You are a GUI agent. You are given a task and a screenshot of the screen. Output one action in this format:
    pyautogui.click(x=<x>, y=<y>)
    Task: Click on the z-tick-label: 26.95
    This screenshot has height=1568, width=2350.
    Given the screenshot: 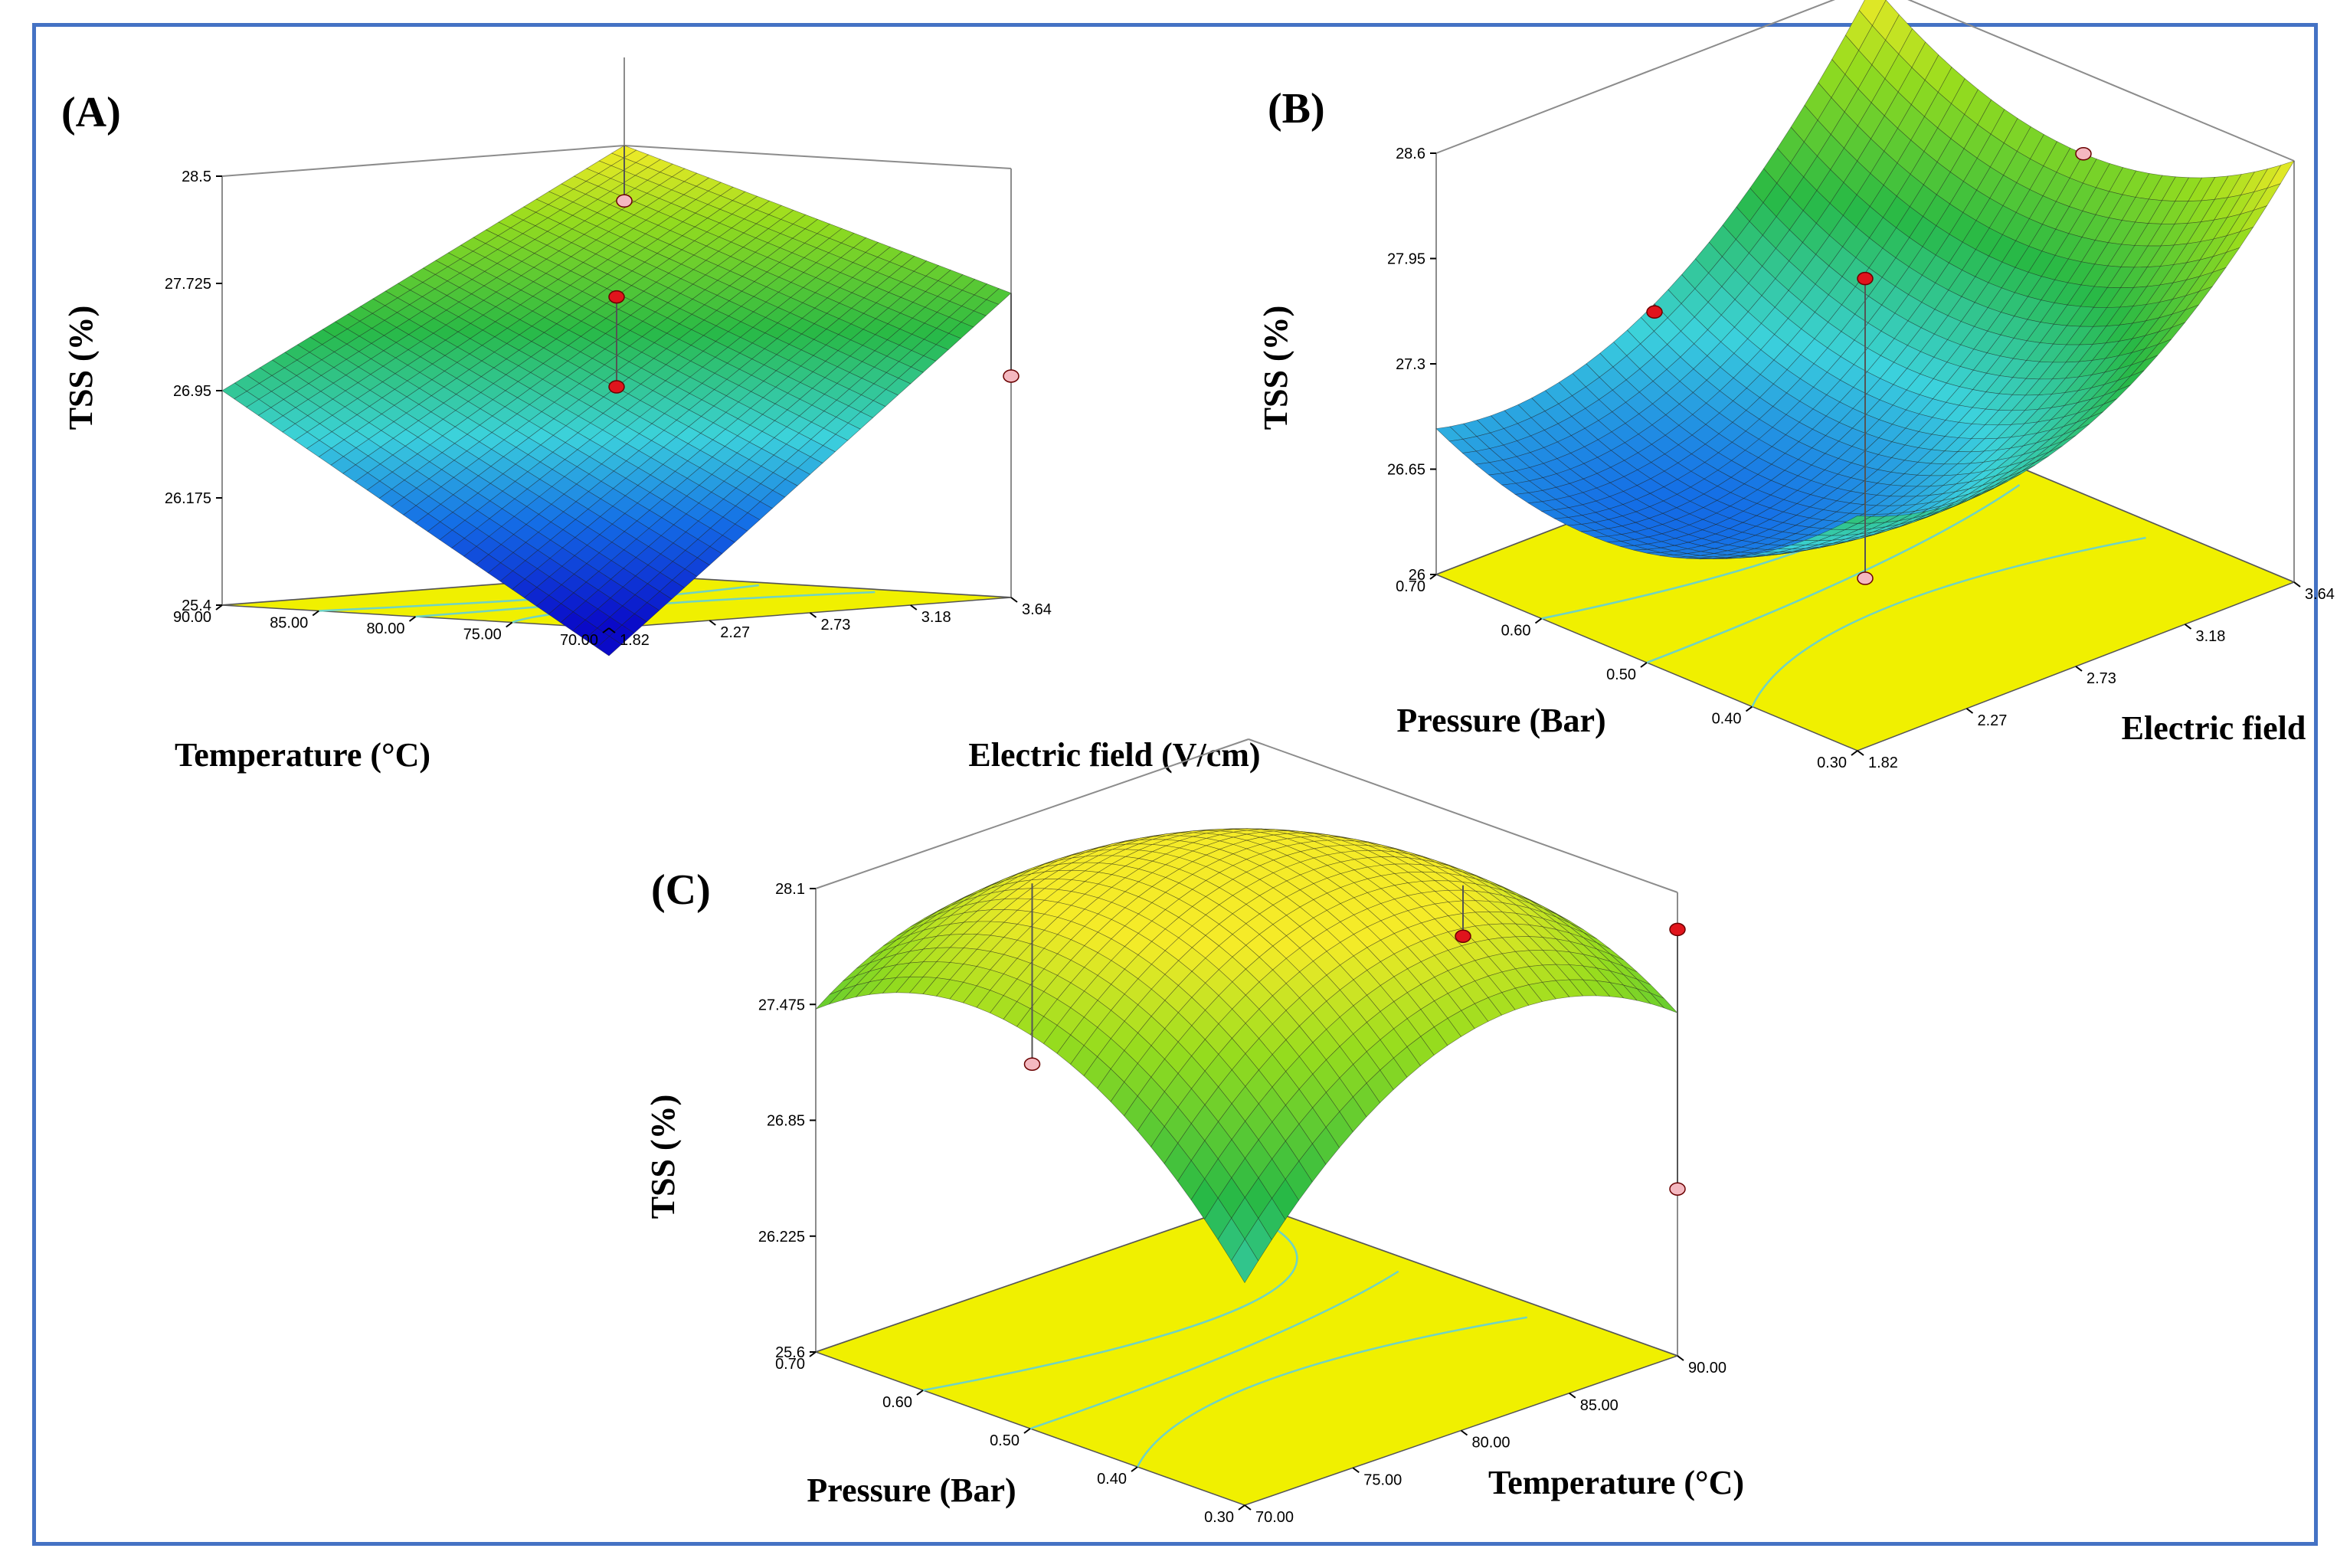 What is the action you would take?
    pyautogui.click(x=192, y=391)
    